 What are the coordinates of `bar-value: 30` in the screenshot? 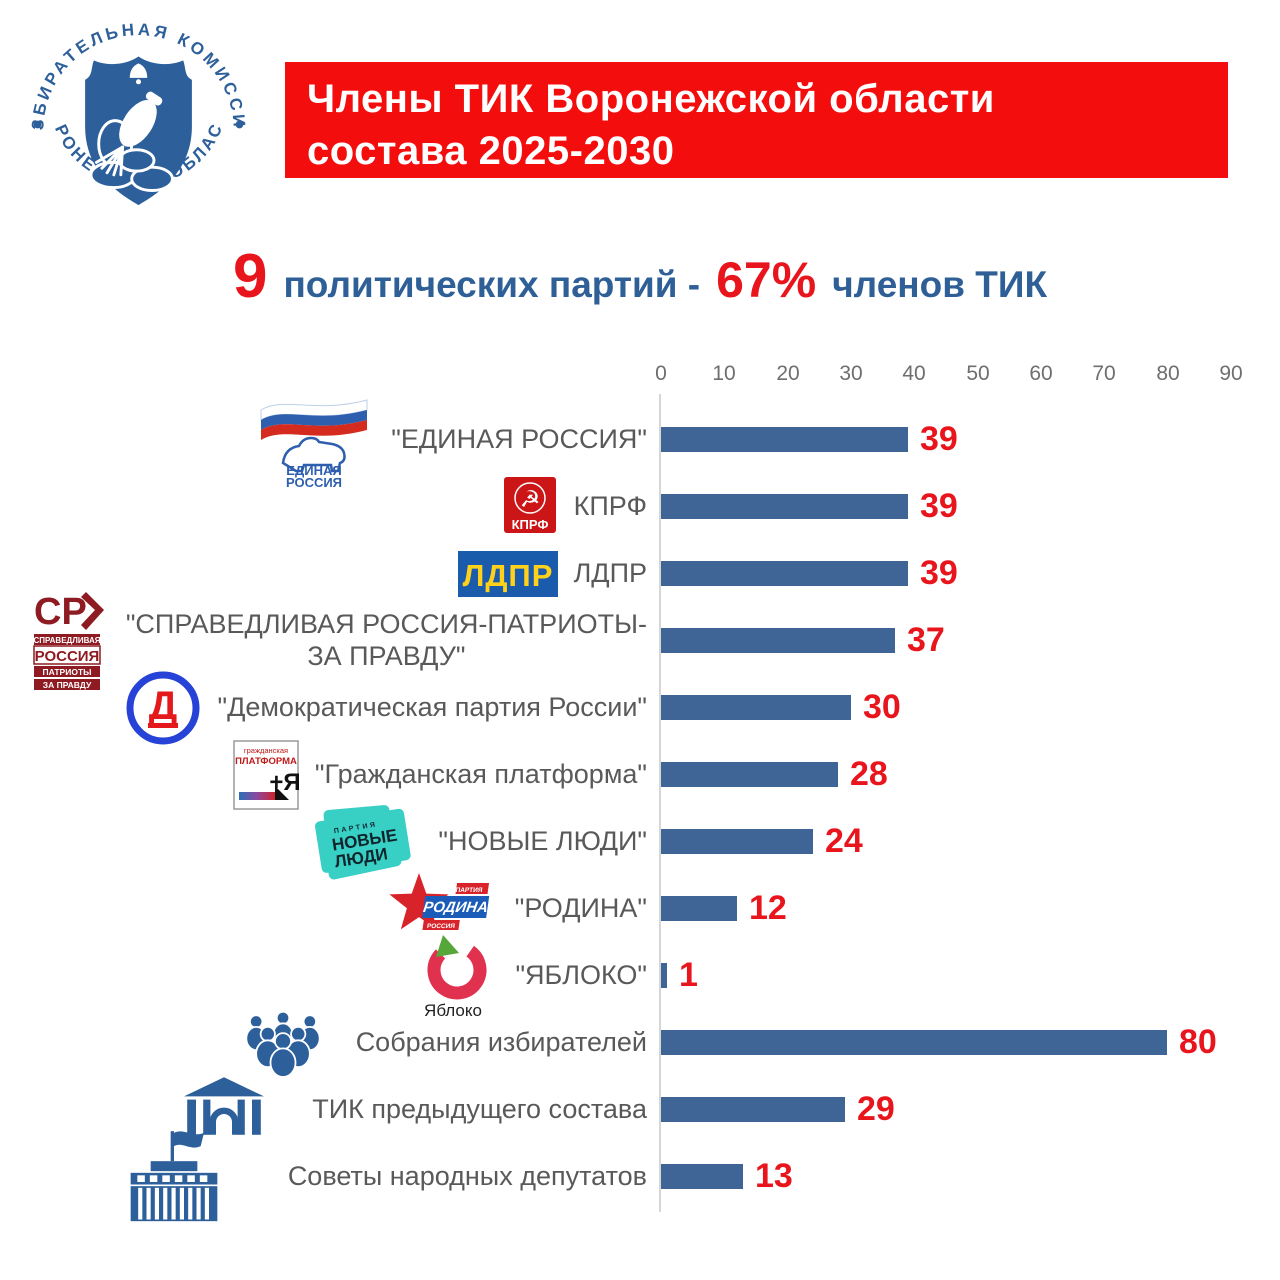 It's located at (882, 707).